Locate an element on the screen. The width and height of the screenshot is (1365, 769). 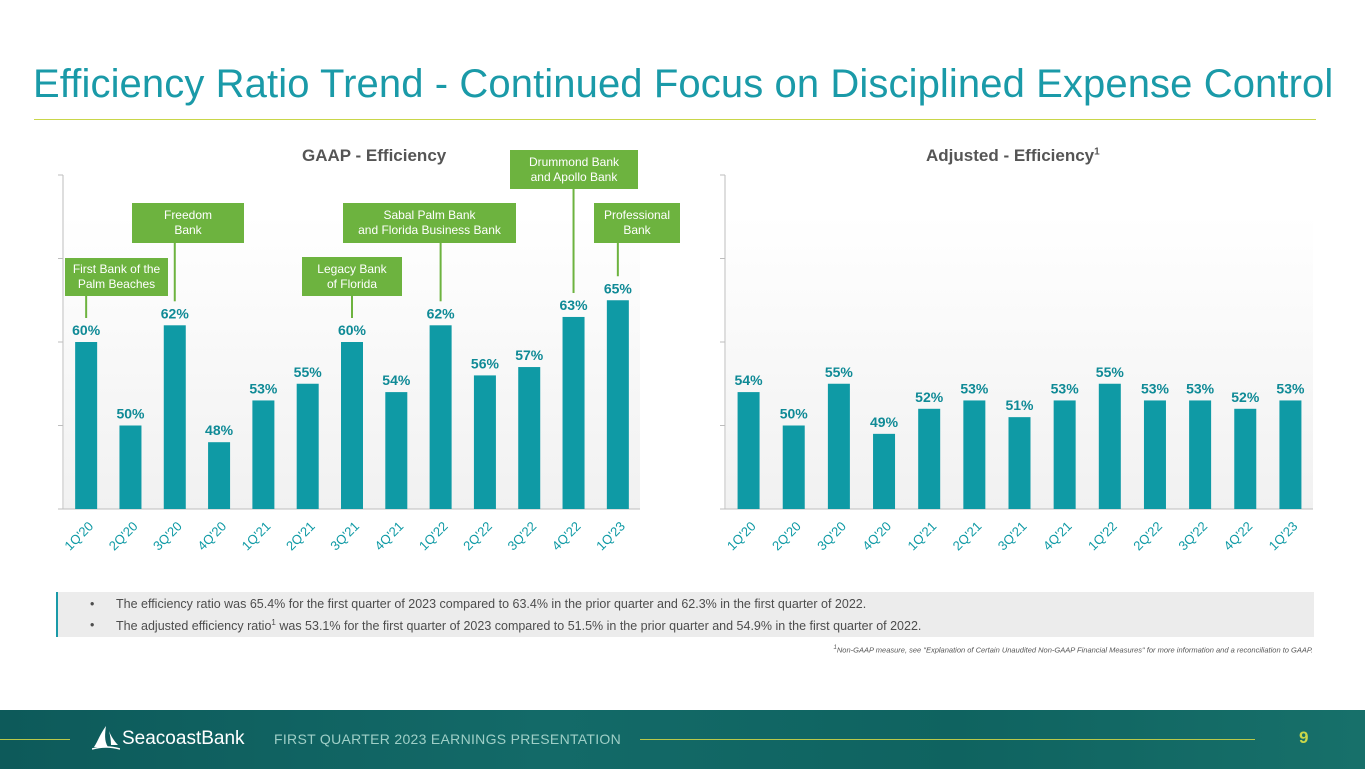
gaap-category-label: 3Q'20 is located at coordinates (167, 536).